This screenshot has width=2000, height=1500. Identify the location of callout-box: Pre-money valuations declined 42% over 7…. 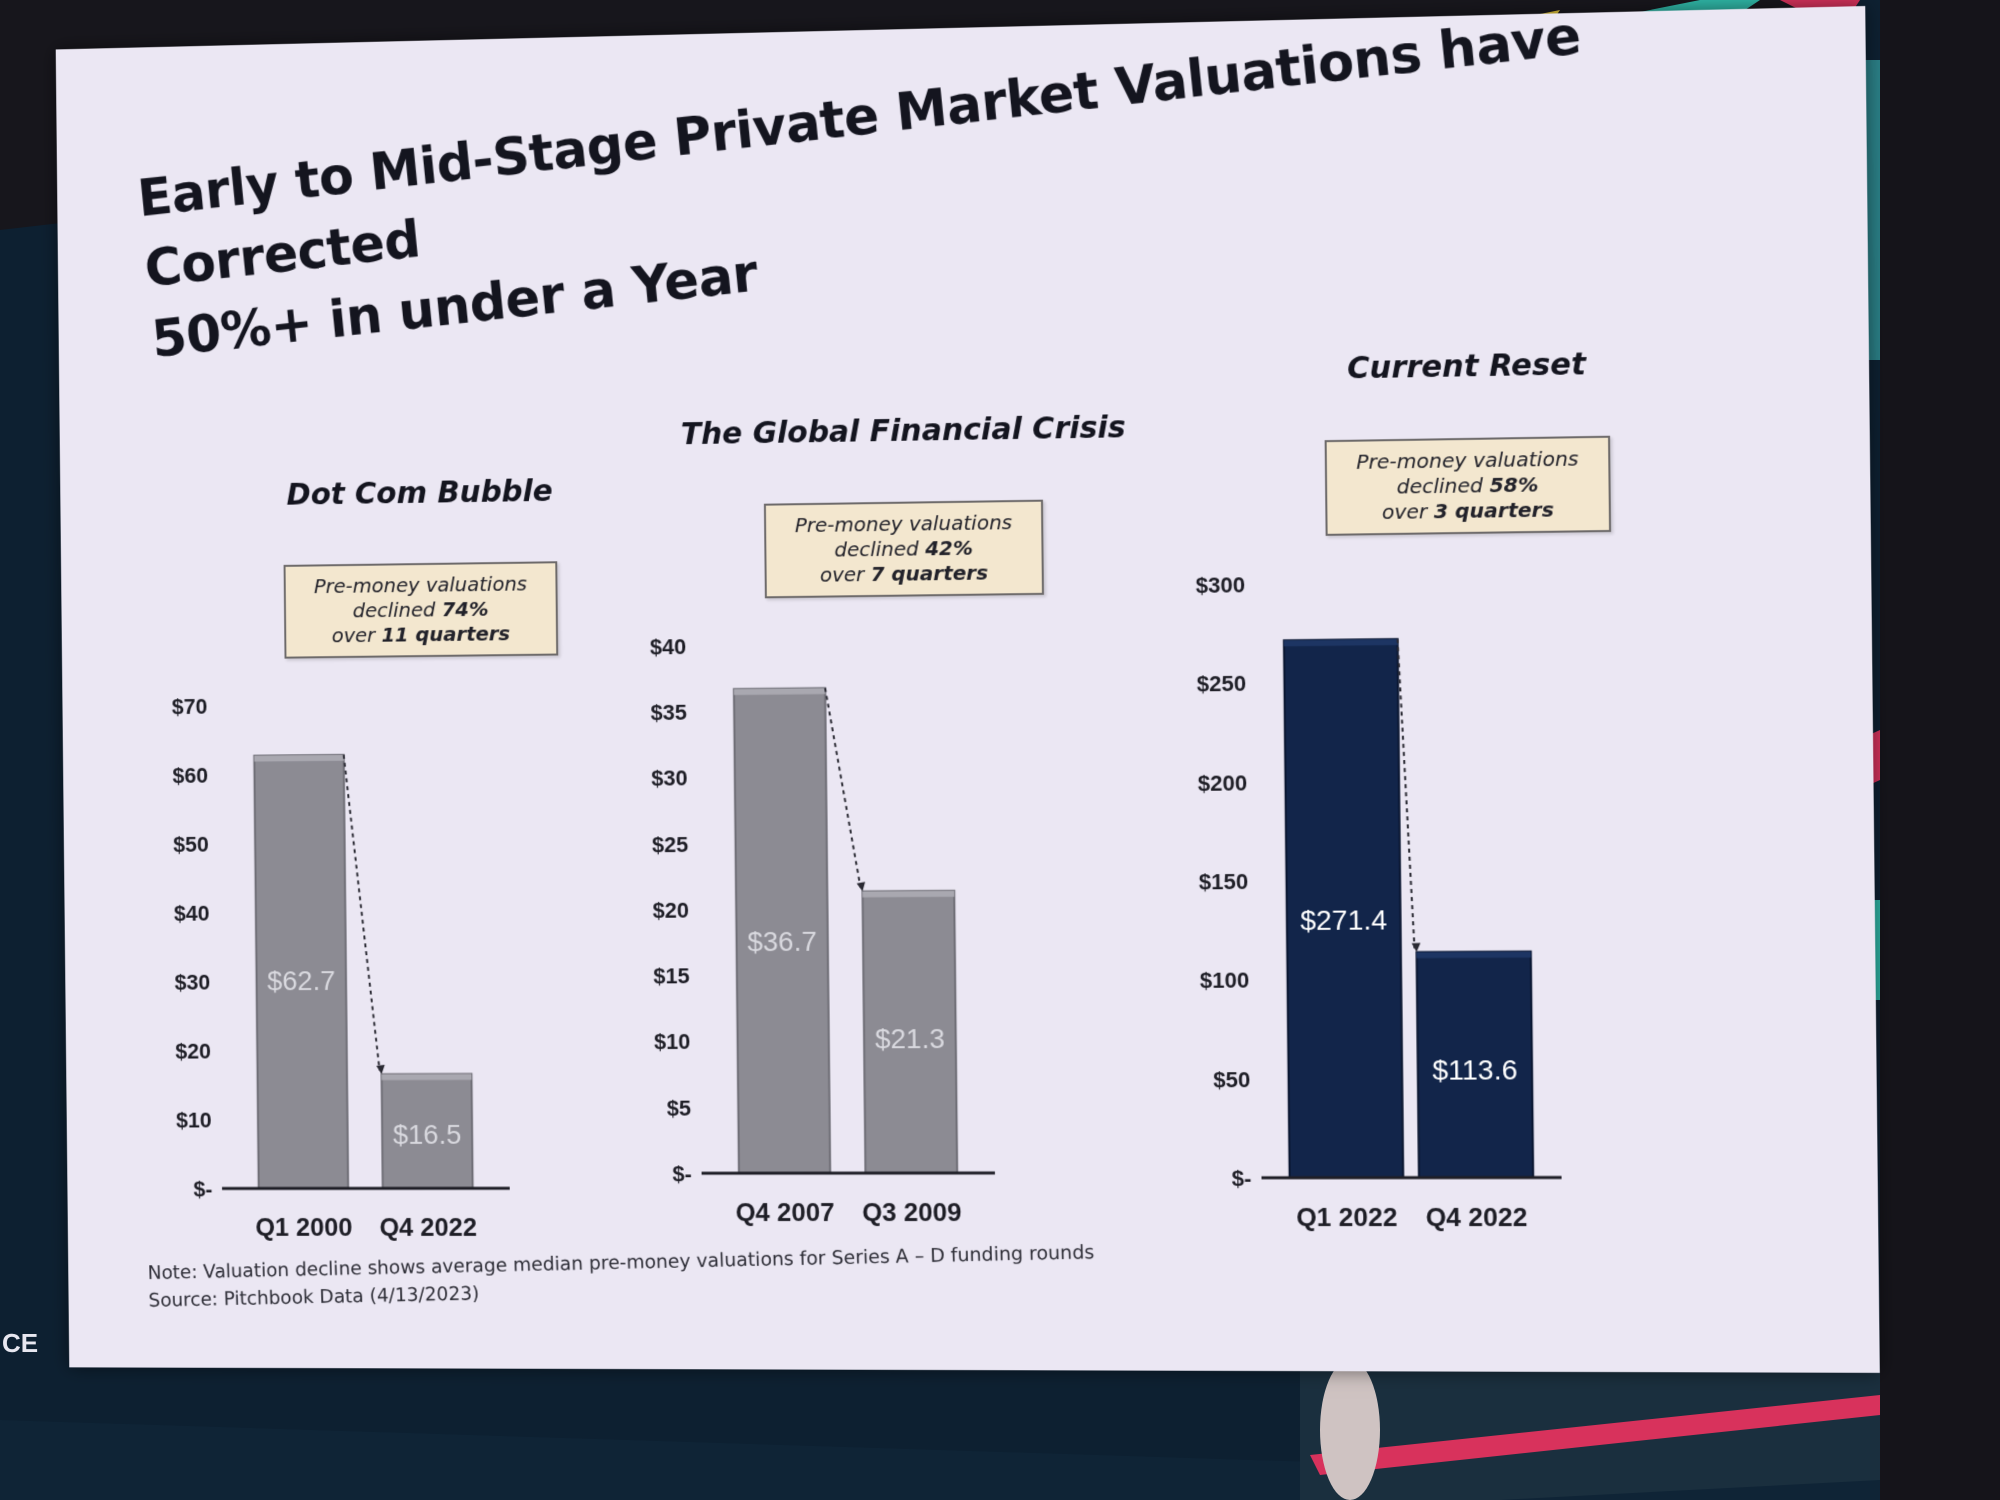
(904, 549).